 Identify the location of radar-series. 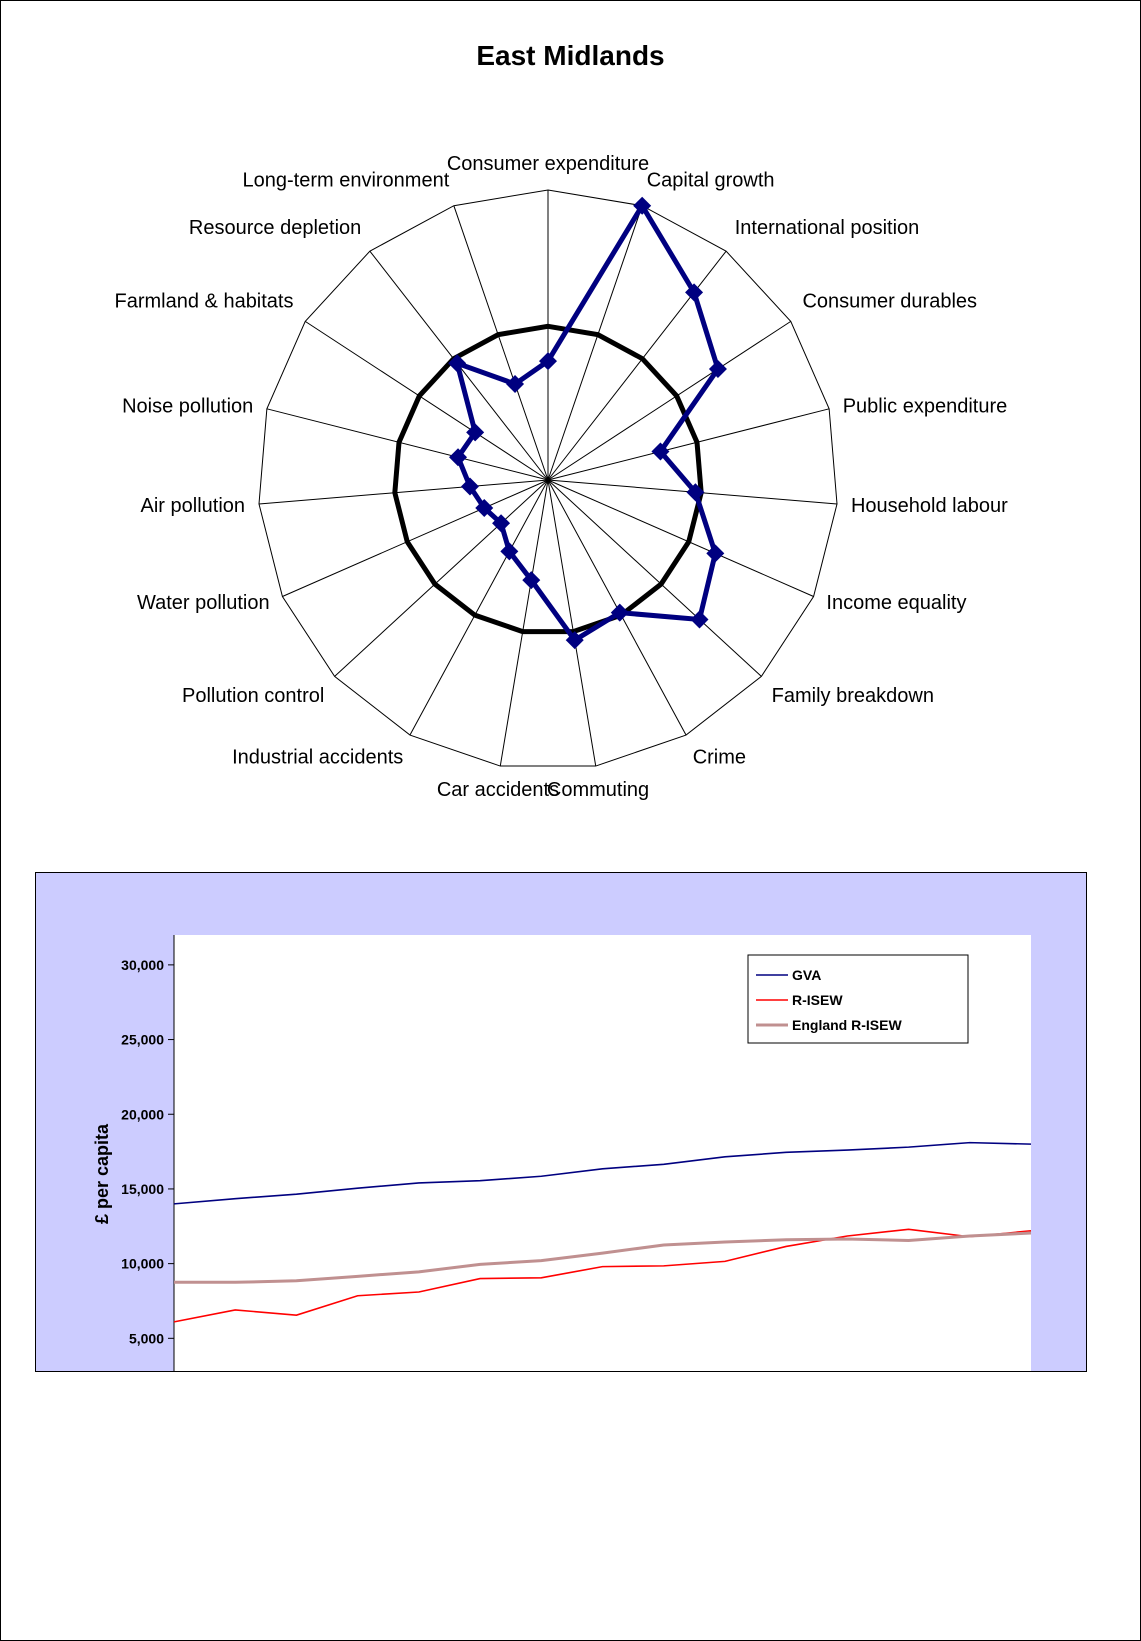
(559, 423).